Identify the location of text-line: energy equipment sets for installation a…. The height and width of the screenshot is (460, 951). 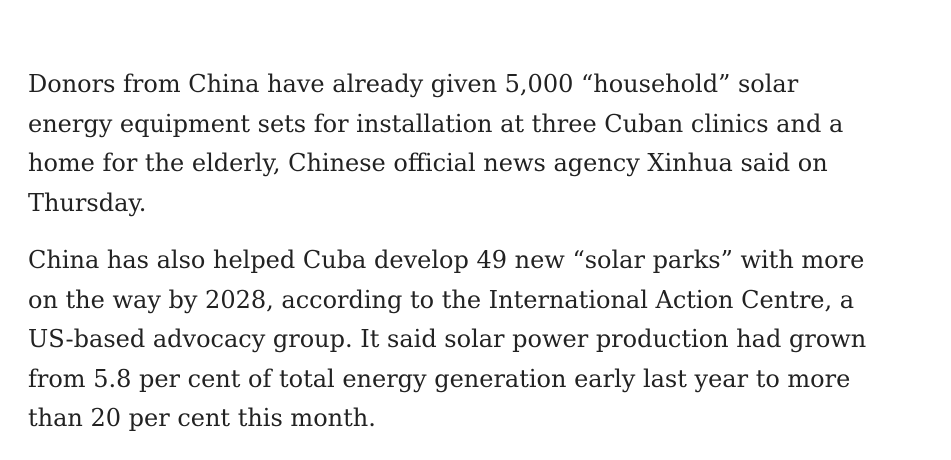
(436, 123).